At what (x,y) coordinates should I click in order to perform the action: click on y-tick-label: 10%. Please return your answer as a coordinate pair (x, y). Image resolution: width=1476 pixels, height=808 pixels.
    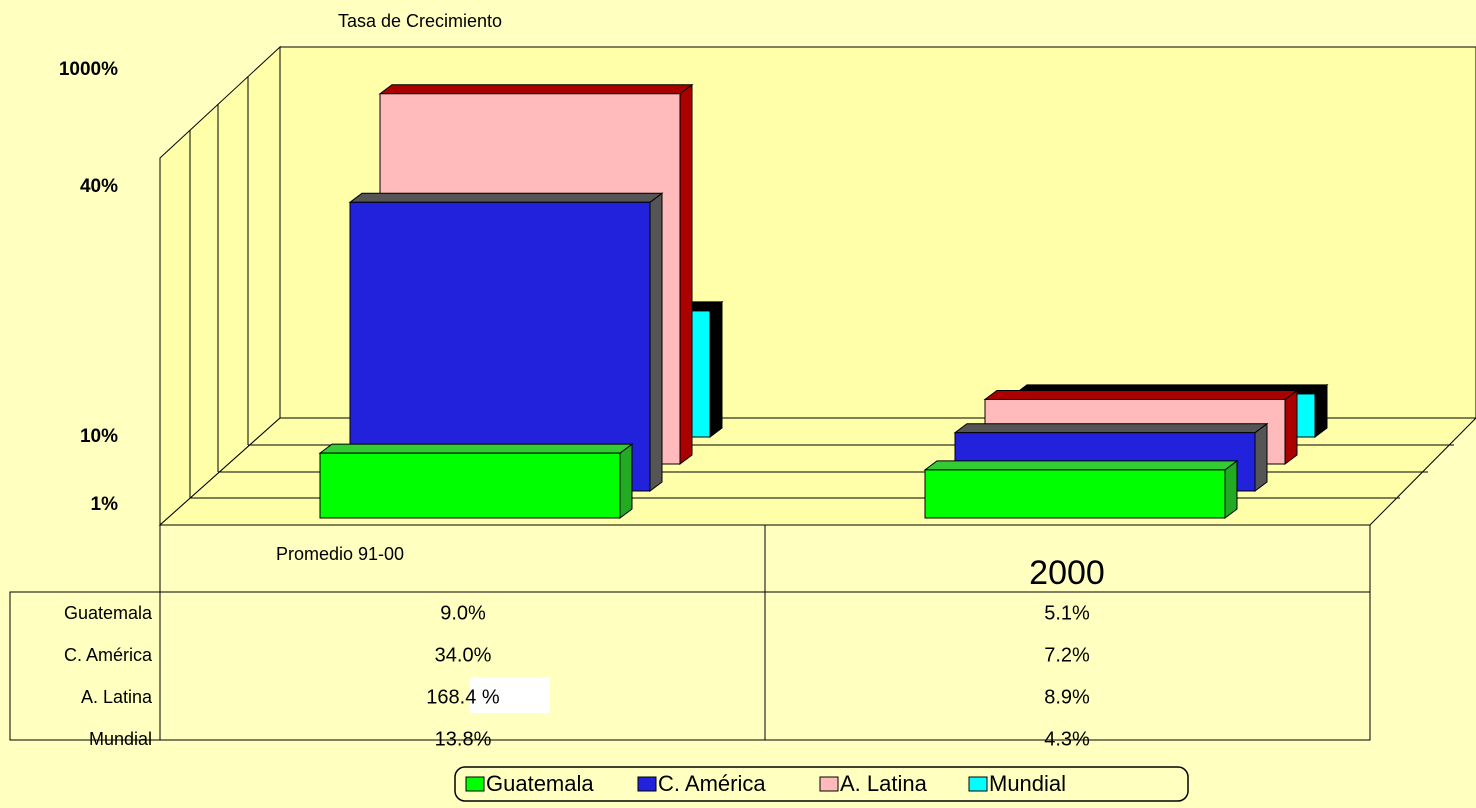
    Looking at the image, I should click on (99, 436).